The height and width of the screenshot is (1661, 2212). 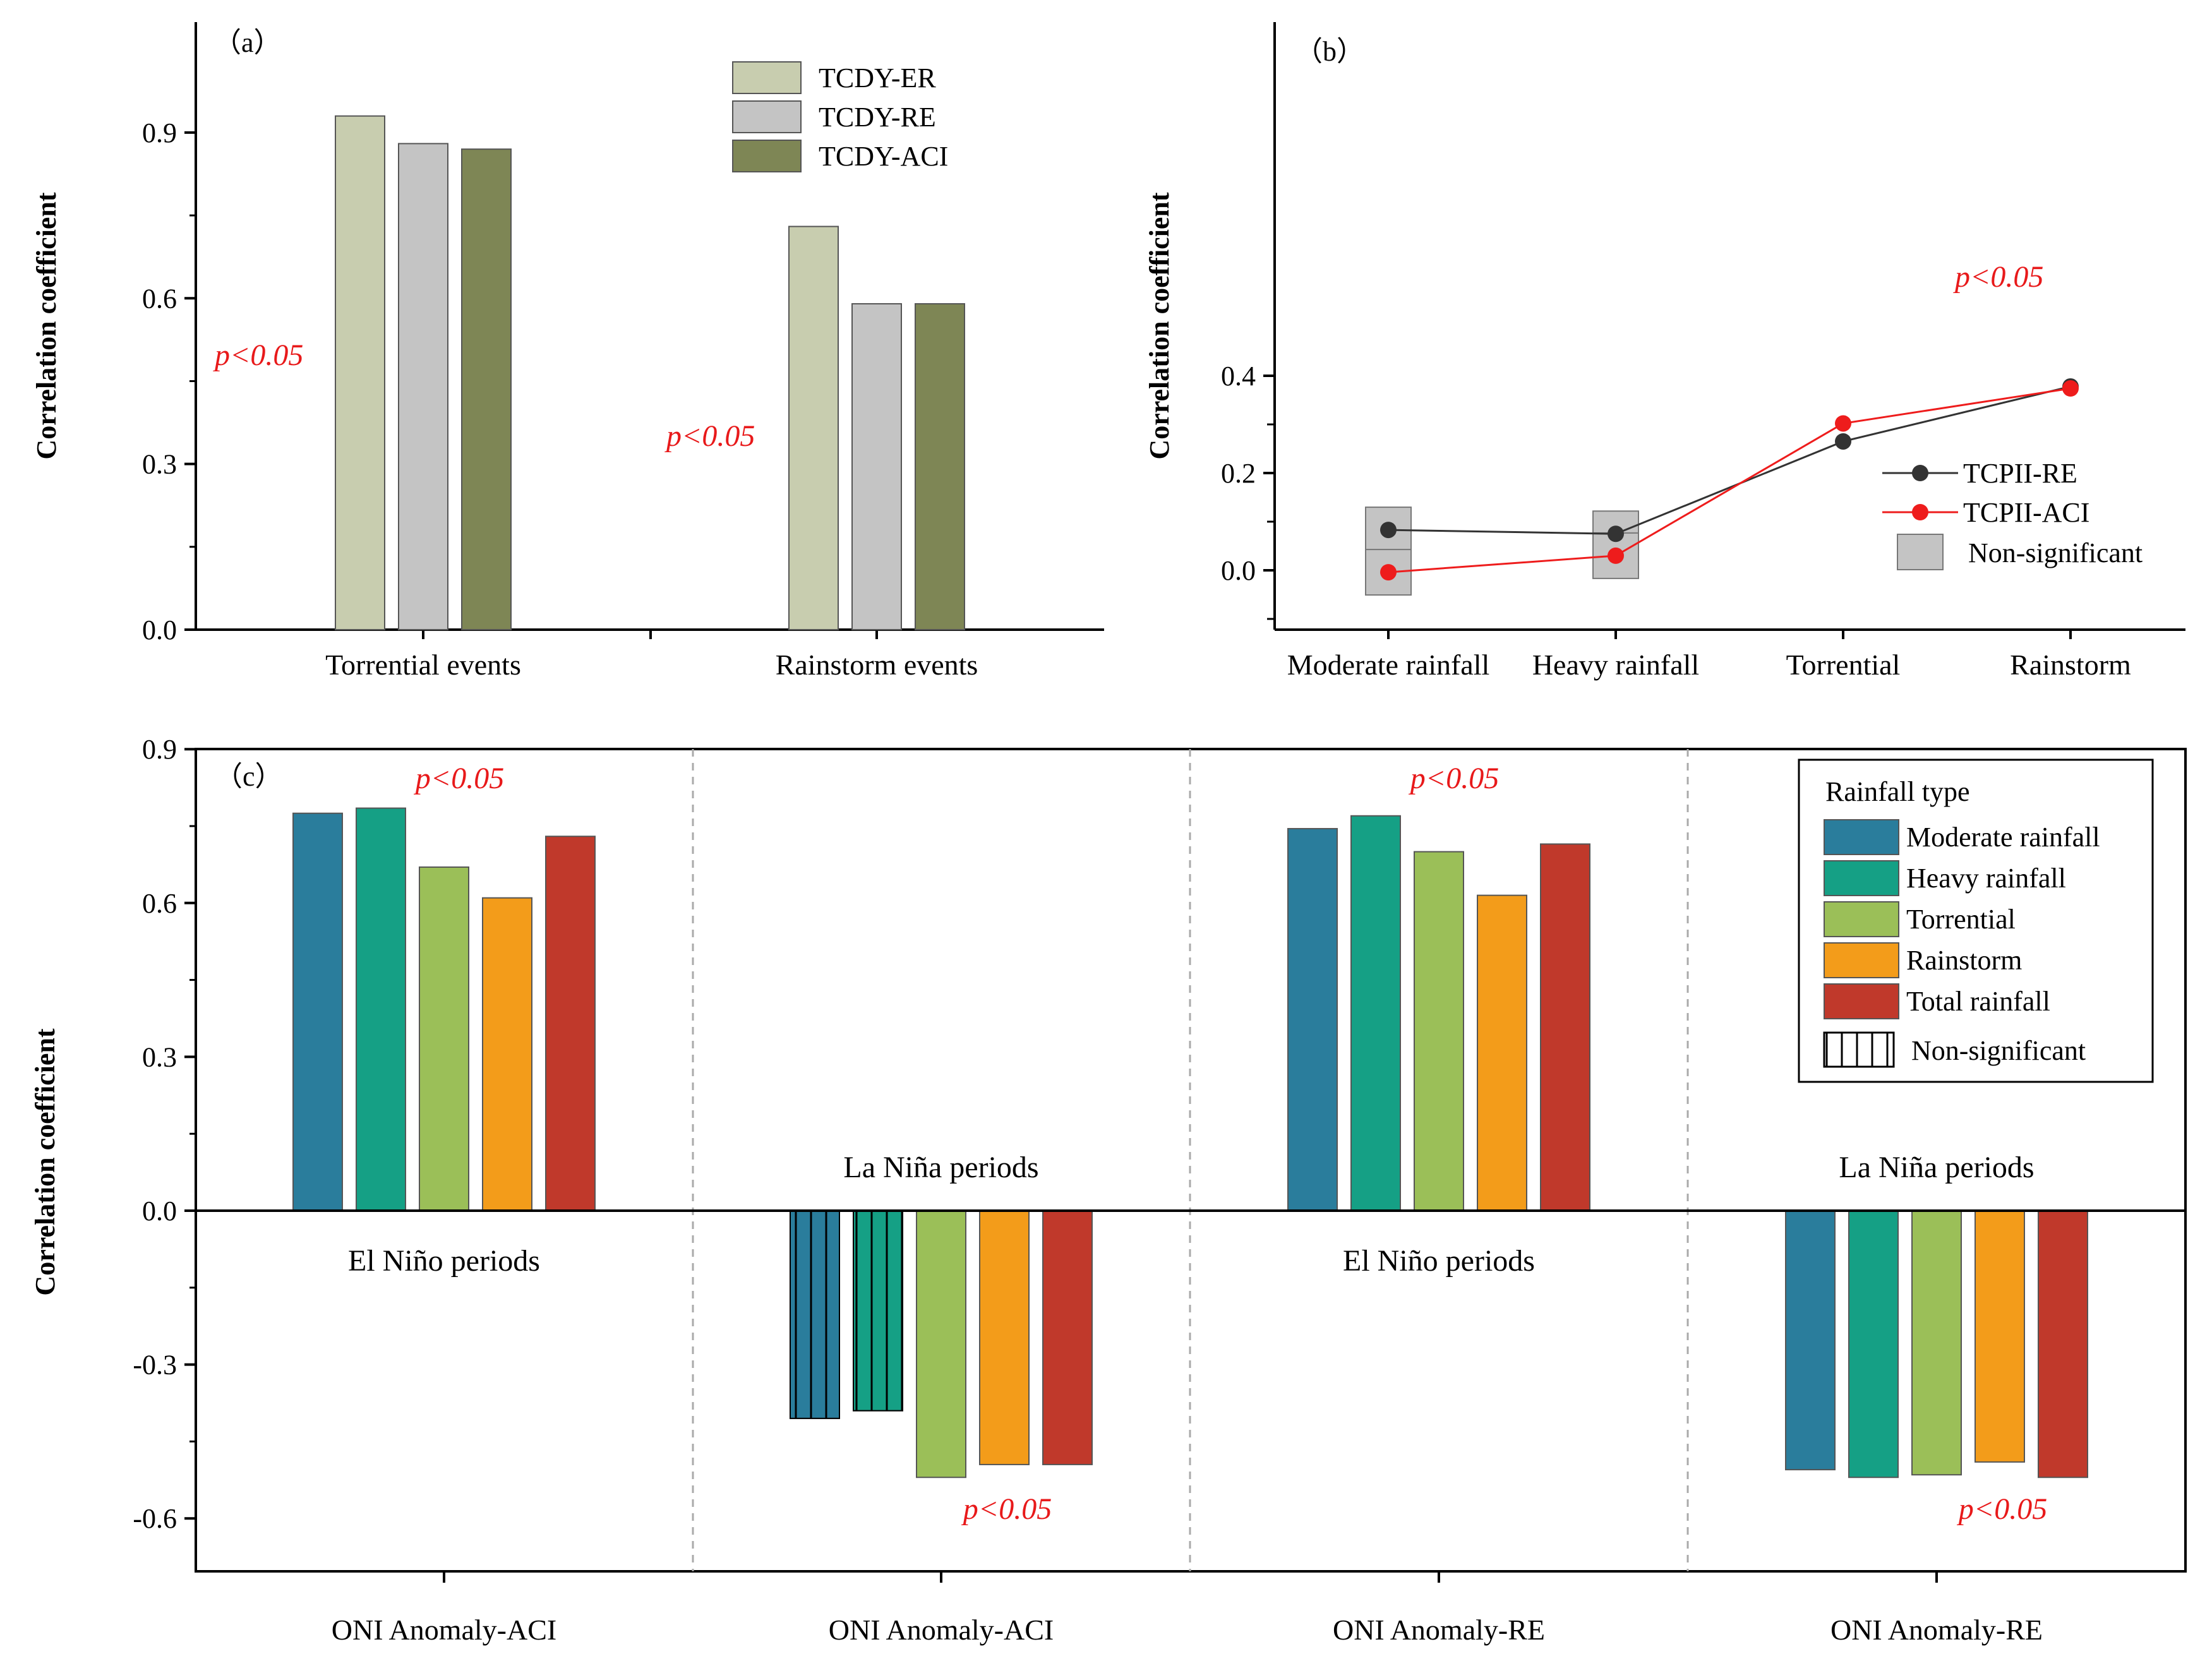 What do you see at coordinates (2020, 473) in the screenshot?
I see `panel-b-legend-label: TCPII-RE` at bounding box center [2020, 473].